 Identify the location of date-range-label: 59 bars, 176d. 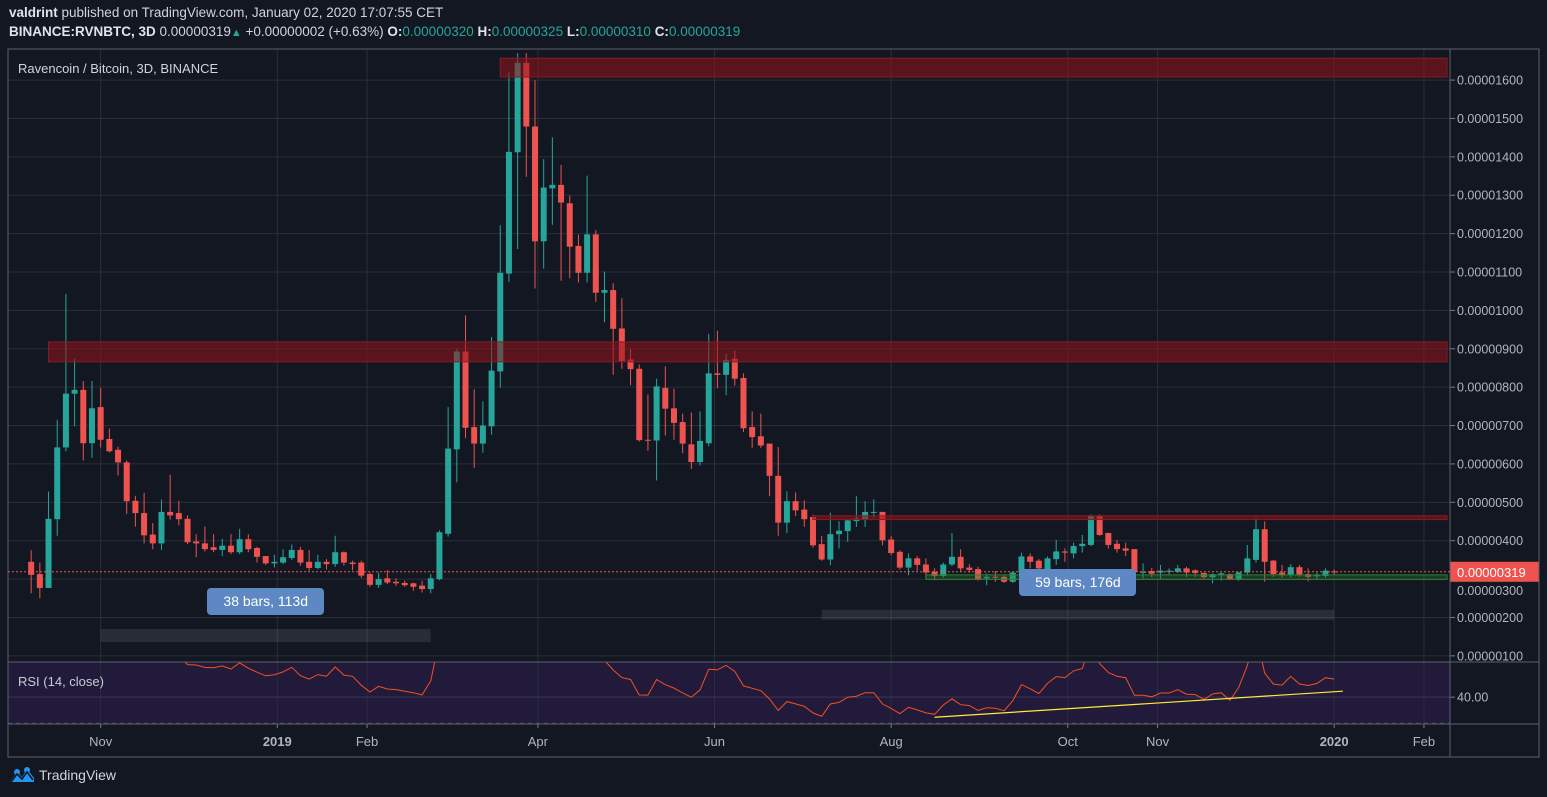
(1078, 582).